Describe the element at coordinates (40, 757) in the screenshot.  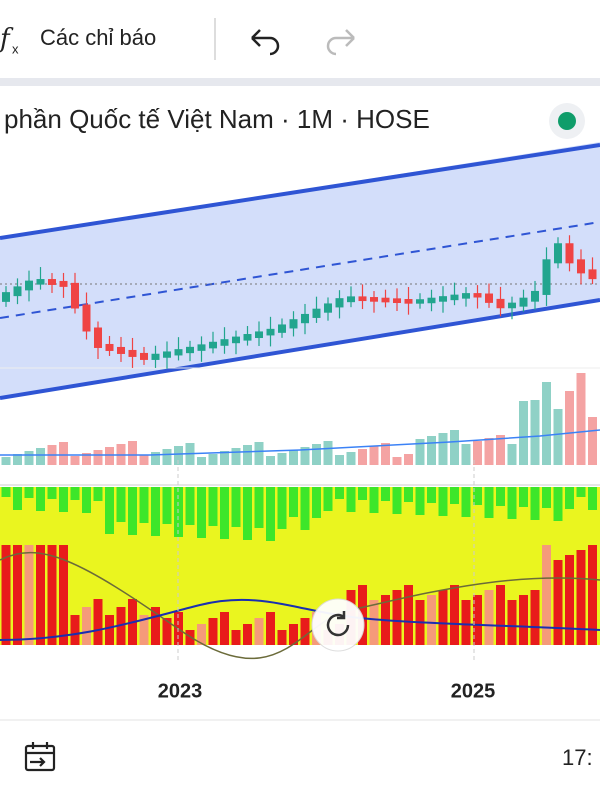
I see `date-range-button` at that location.